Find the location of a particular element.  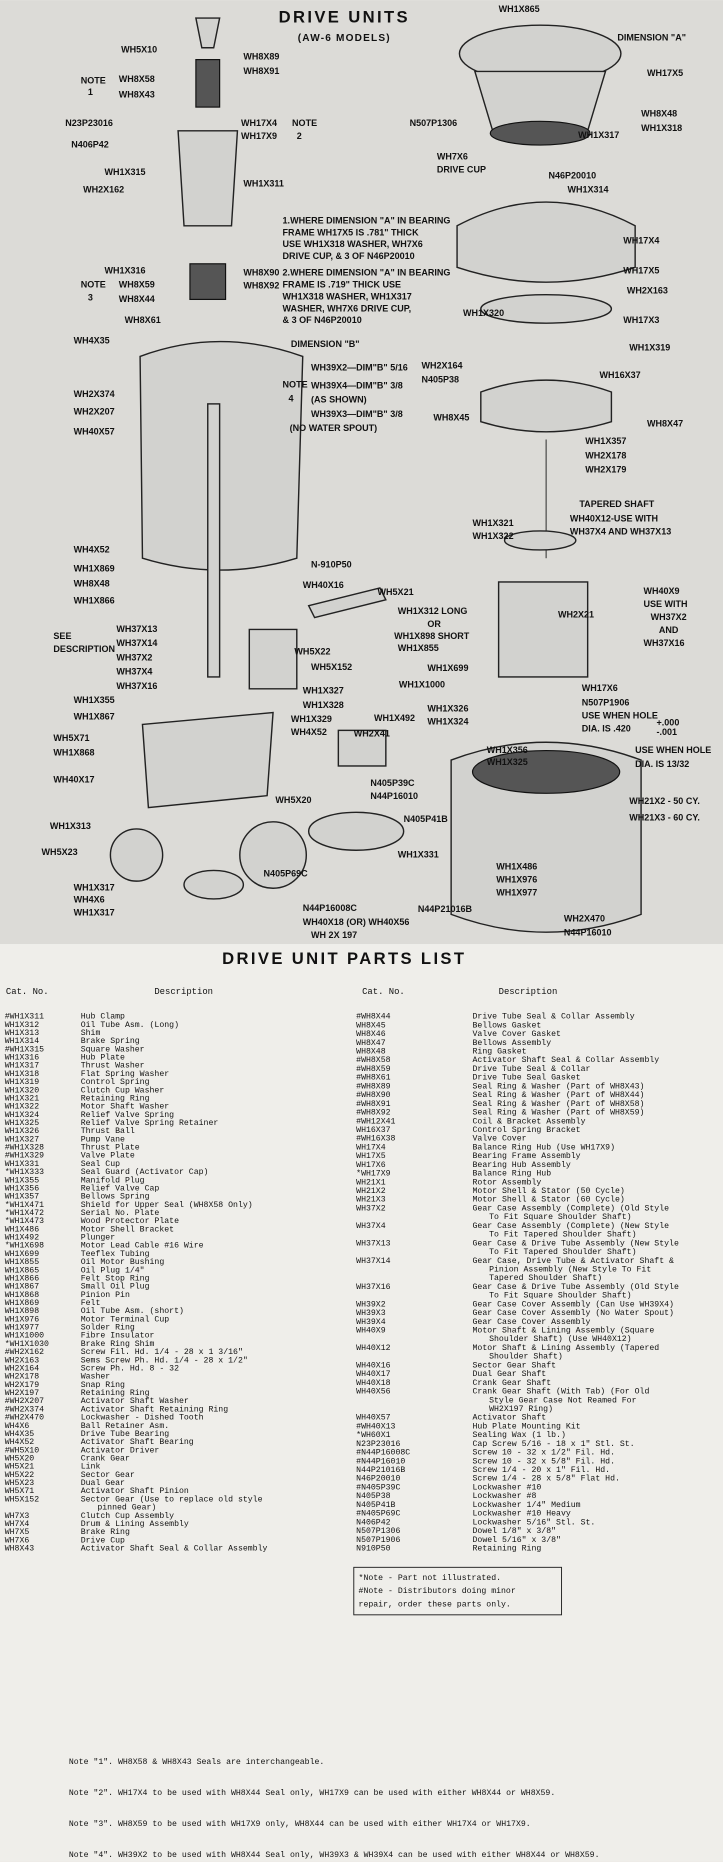

description: Shield for Upper Seal (WH8X58 Only) is located at coordinates (167, 1205).